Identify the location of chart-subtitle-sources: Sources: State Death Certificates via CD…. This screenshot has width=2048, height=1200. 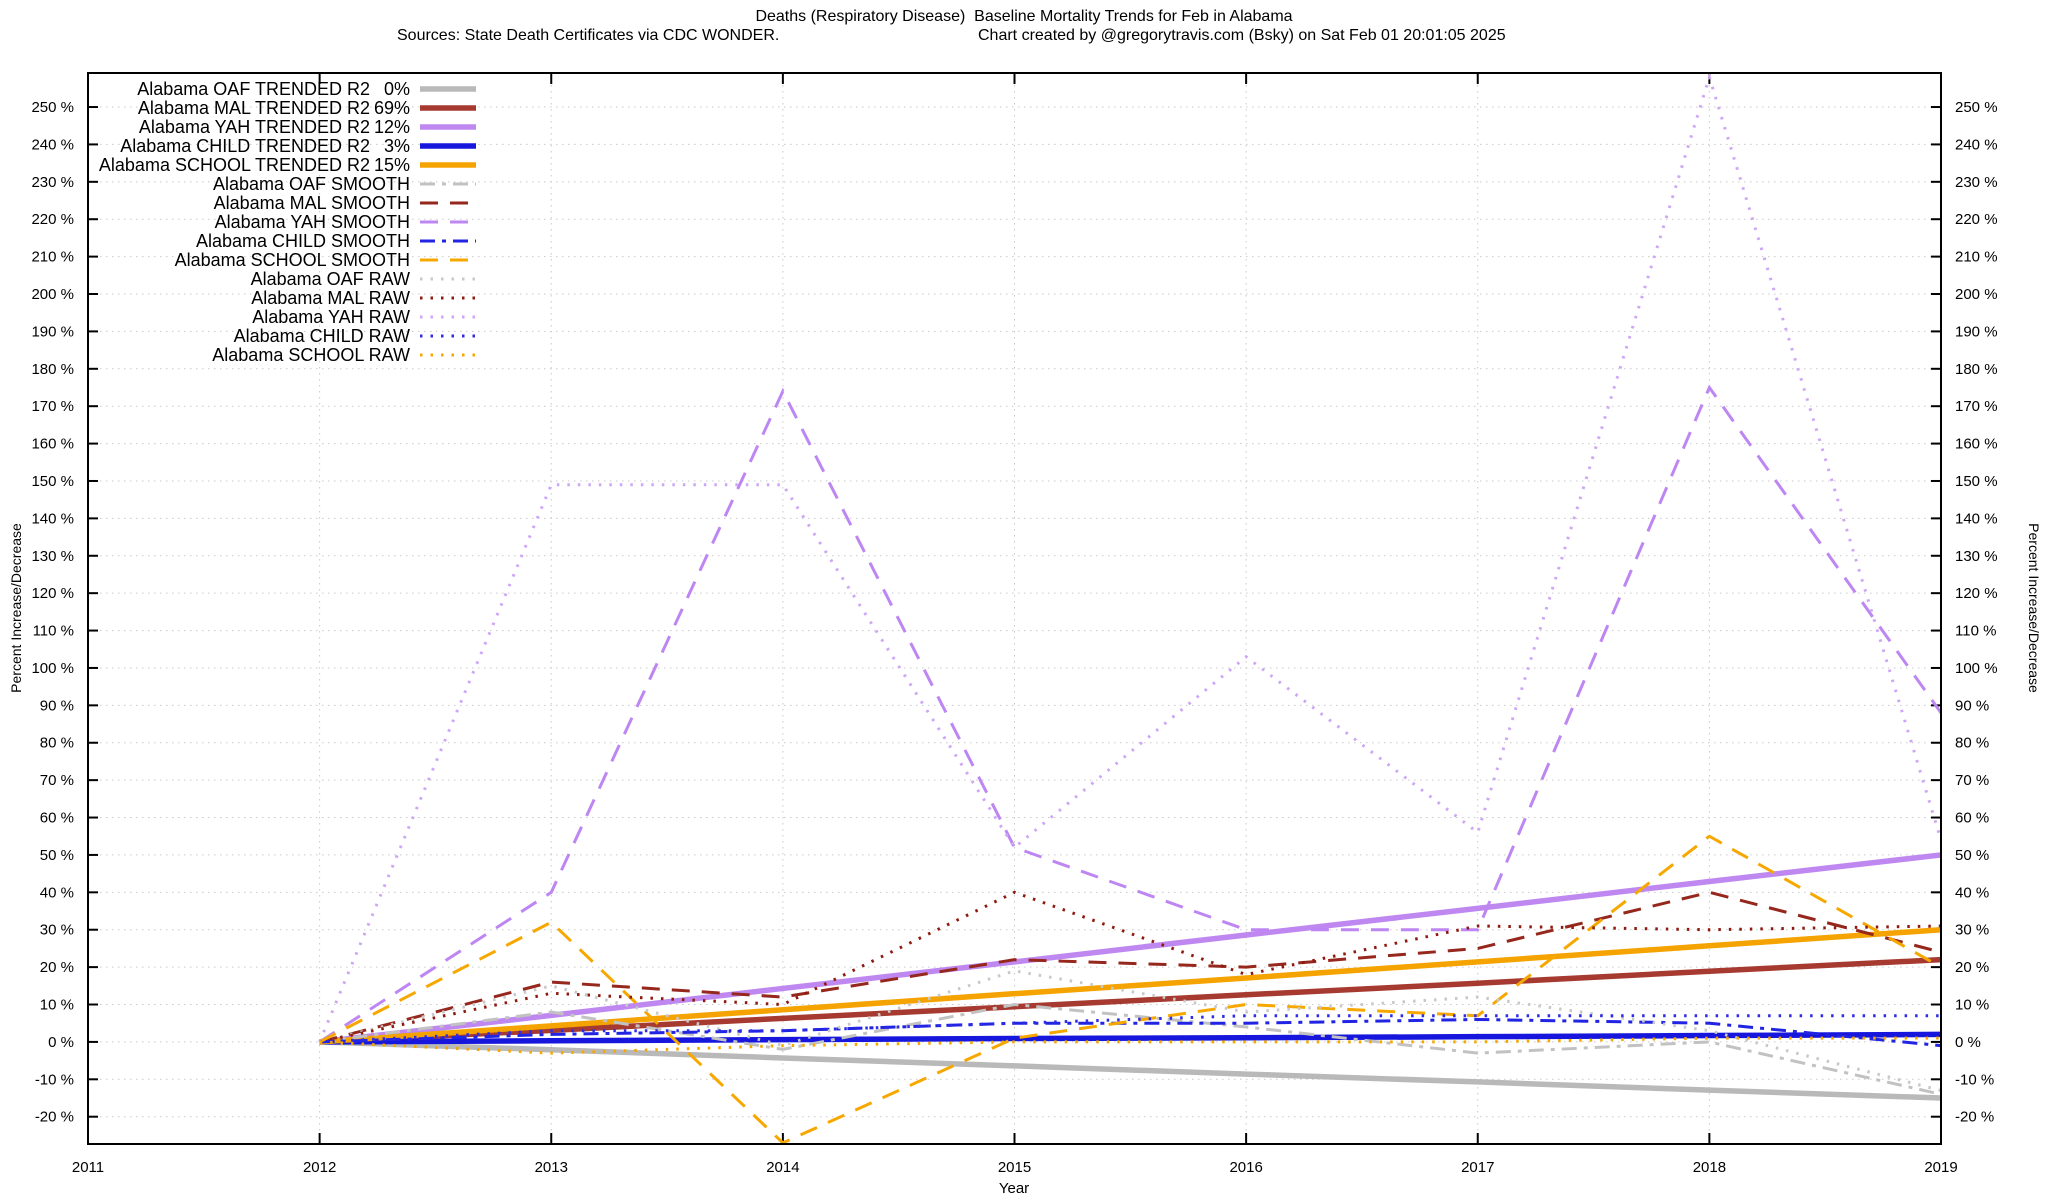
(588, 35).